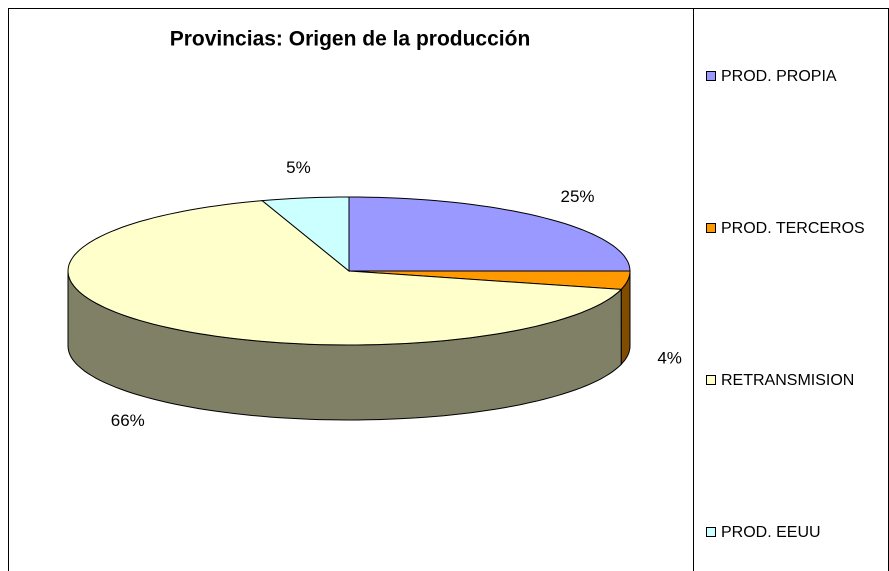  I want to click on legend-item: PROD. EEUU, so click(790, 532).